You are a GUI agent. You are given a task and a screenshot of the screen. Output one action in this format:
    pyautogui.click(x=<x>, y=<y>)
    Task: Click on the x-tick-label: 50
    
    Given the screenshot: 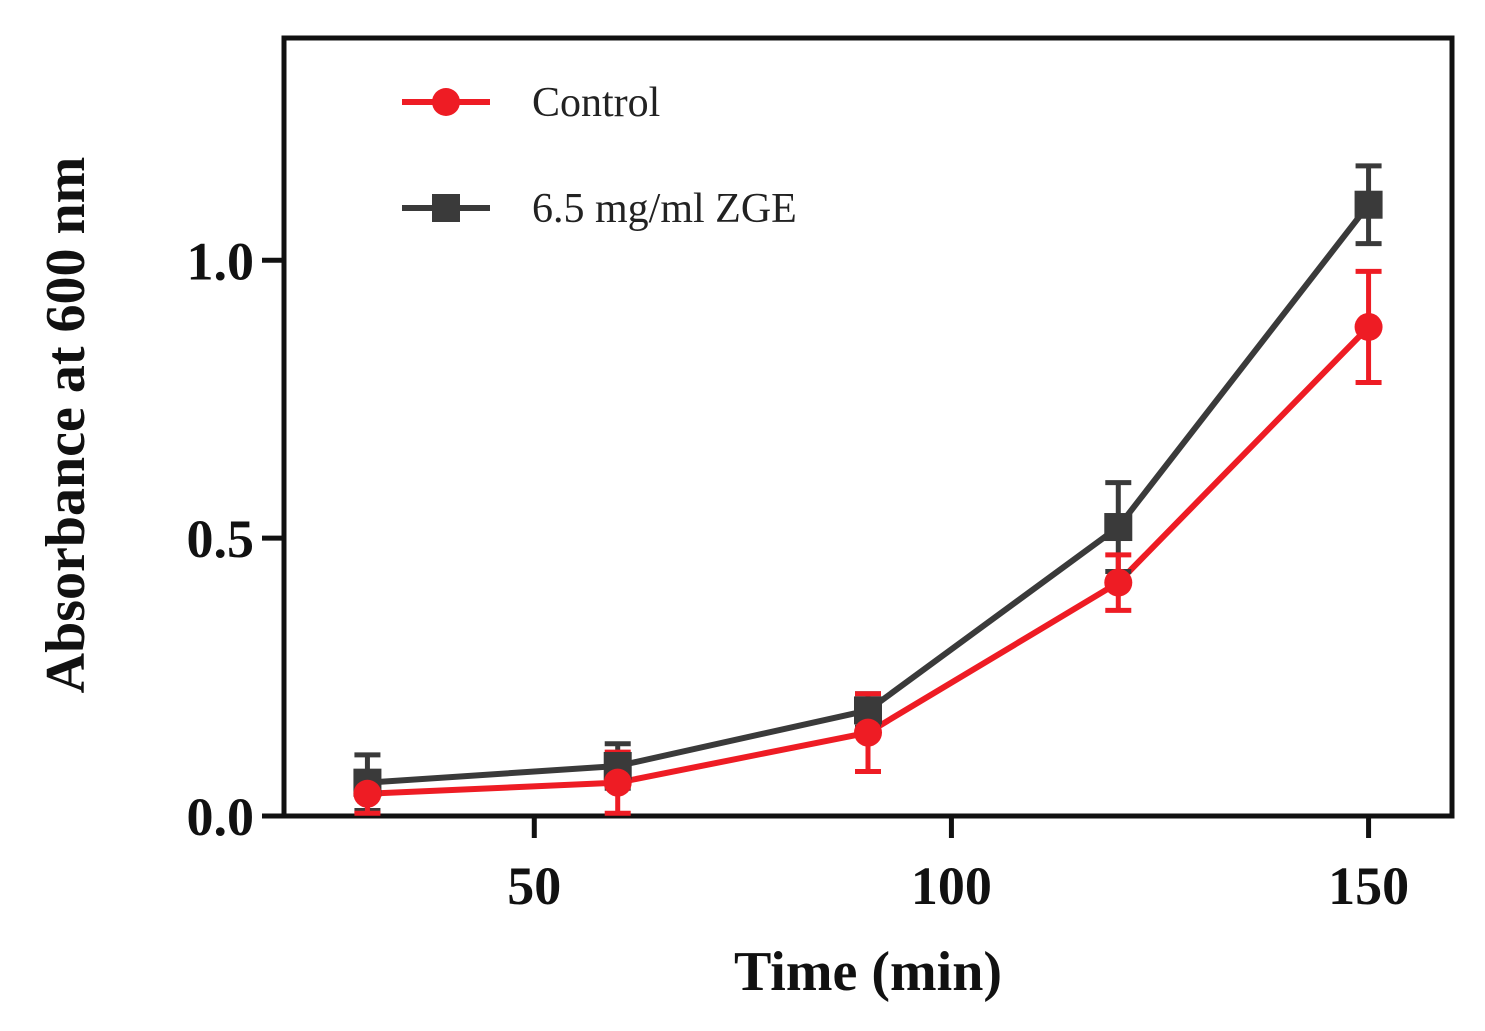 What is the action you would take?
    pyautogui.click(x=534, y=886)
    